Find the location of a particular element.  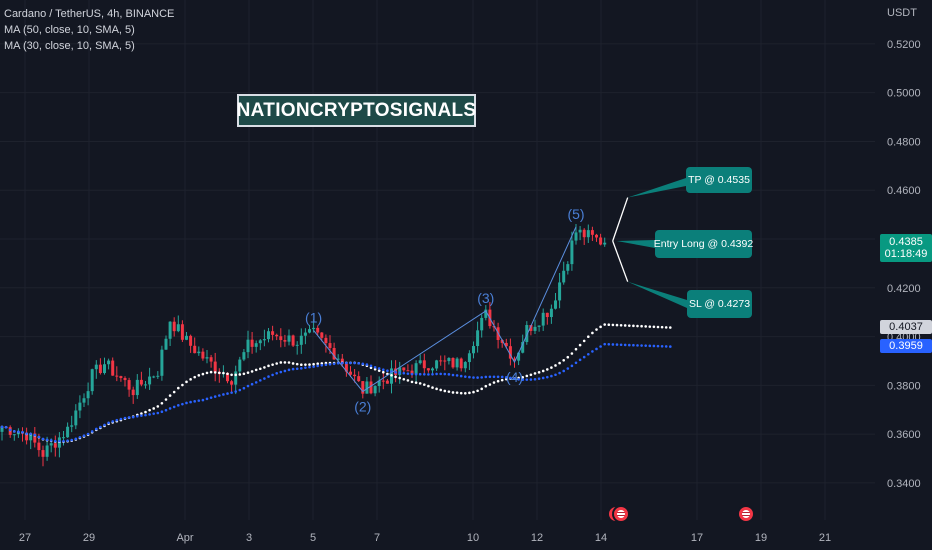

currency-label: USDT is located at coordinates (902, 13).